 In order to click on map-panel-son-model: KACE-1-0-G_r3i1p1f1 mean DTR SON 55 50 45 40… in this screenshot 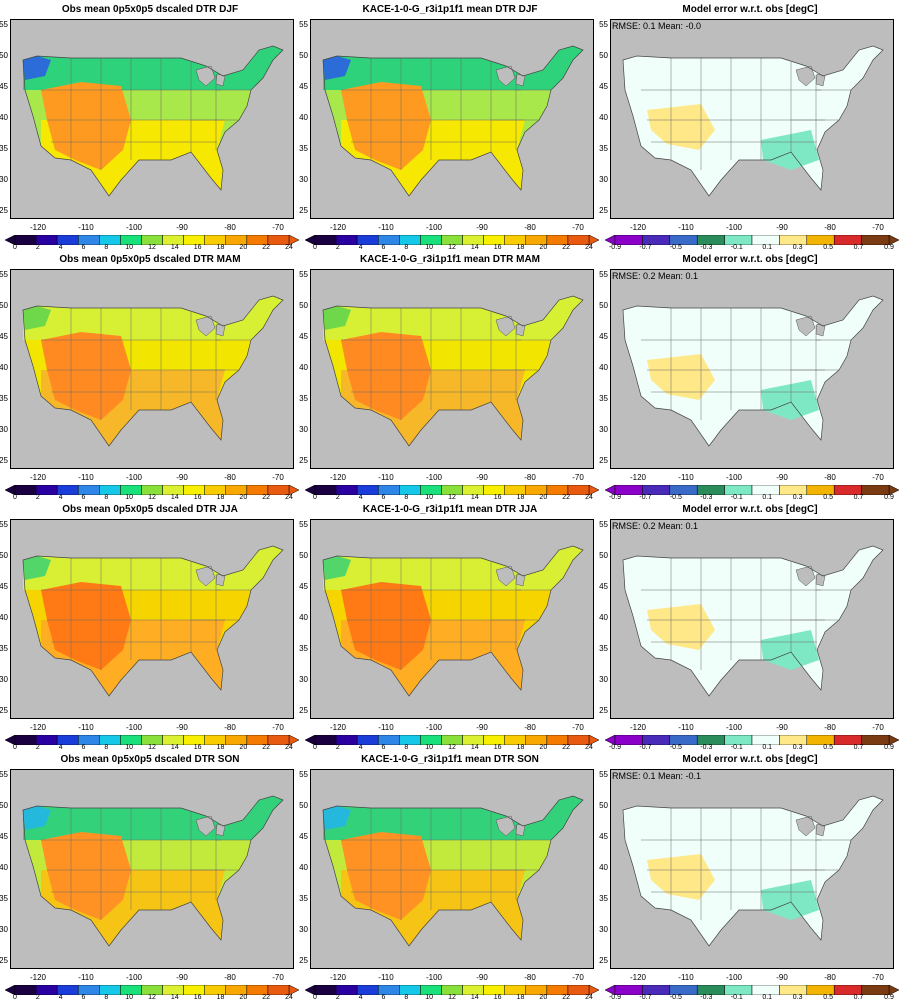, I will do `click(449, 875)`.